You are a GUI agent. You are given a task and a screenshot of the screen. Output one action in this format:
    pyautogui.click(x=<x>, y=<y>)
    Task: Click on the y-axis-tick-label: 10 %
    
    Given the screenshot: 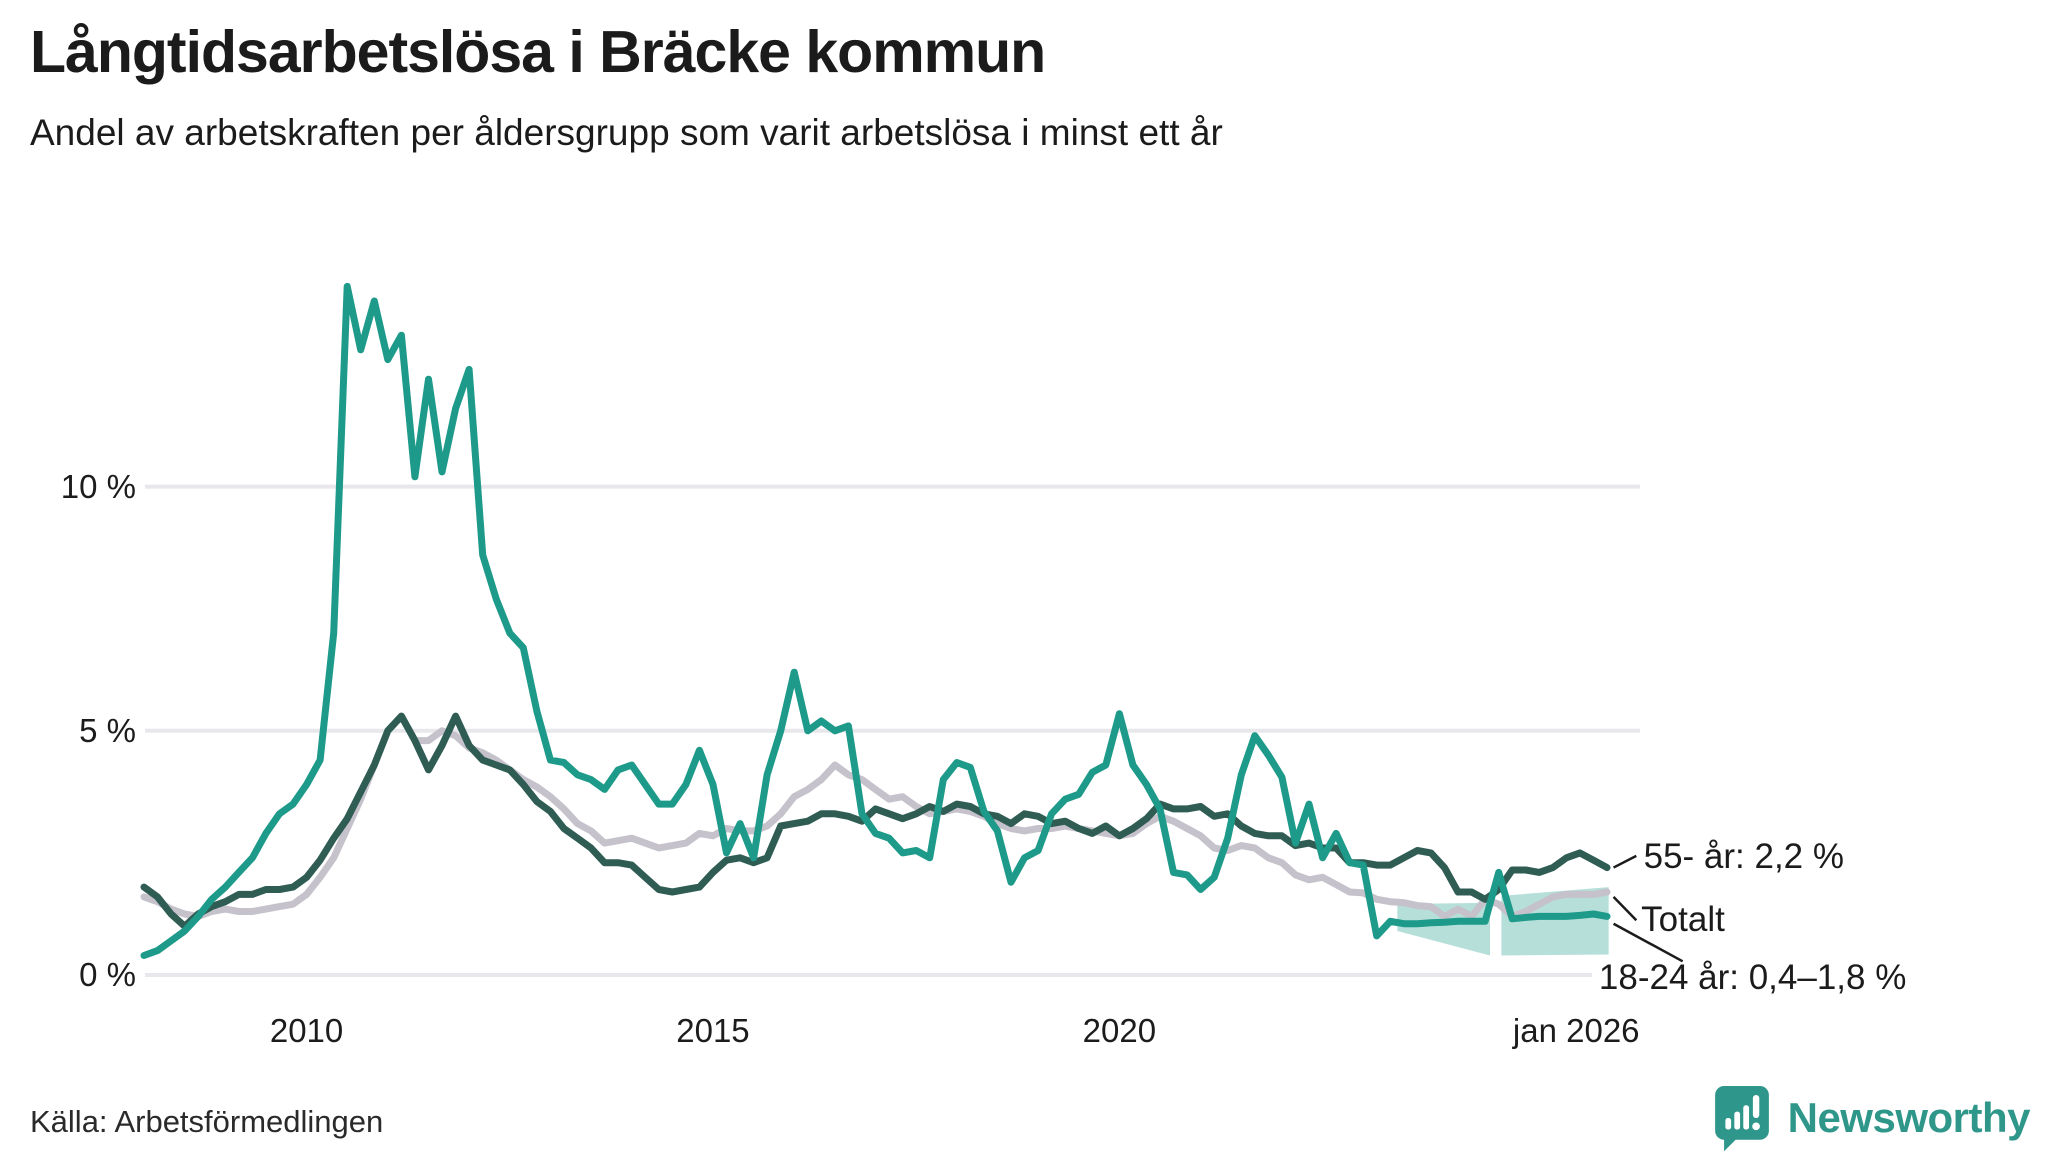 What is the action you would take?
    pyautogui.click(x=98, y=486)
    